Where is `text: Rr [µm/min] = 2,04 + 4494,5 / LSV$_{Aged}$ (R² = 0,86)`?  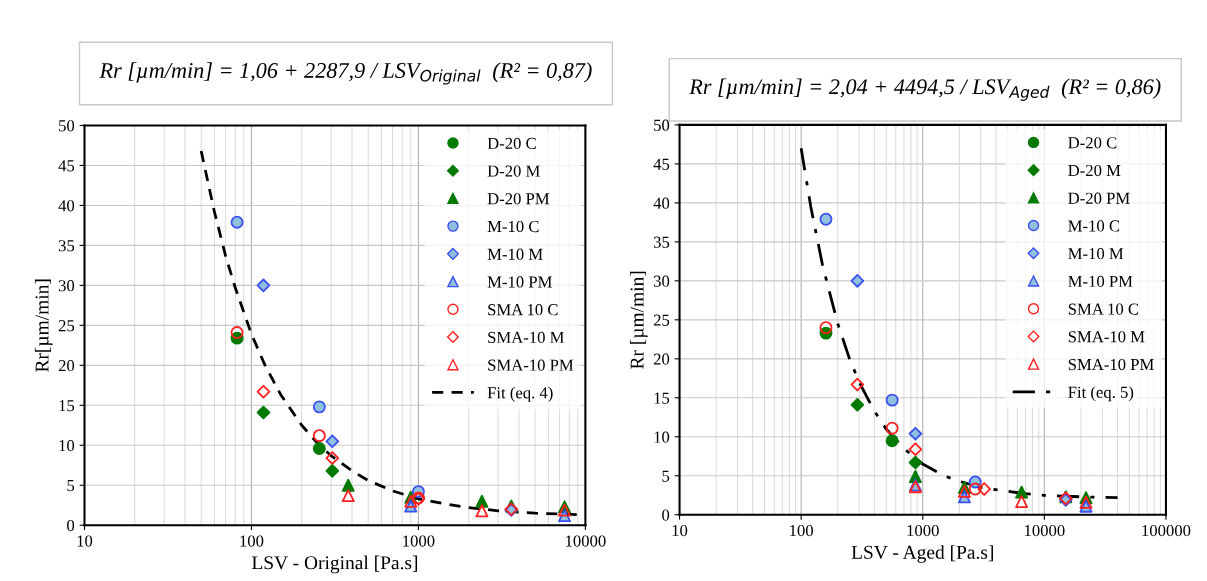 text: Rr [µm/min] = 2,04 + 4494,5 / LSV$_{Aged}$ (R² = 0,86) is located at coordinates (925, 89).